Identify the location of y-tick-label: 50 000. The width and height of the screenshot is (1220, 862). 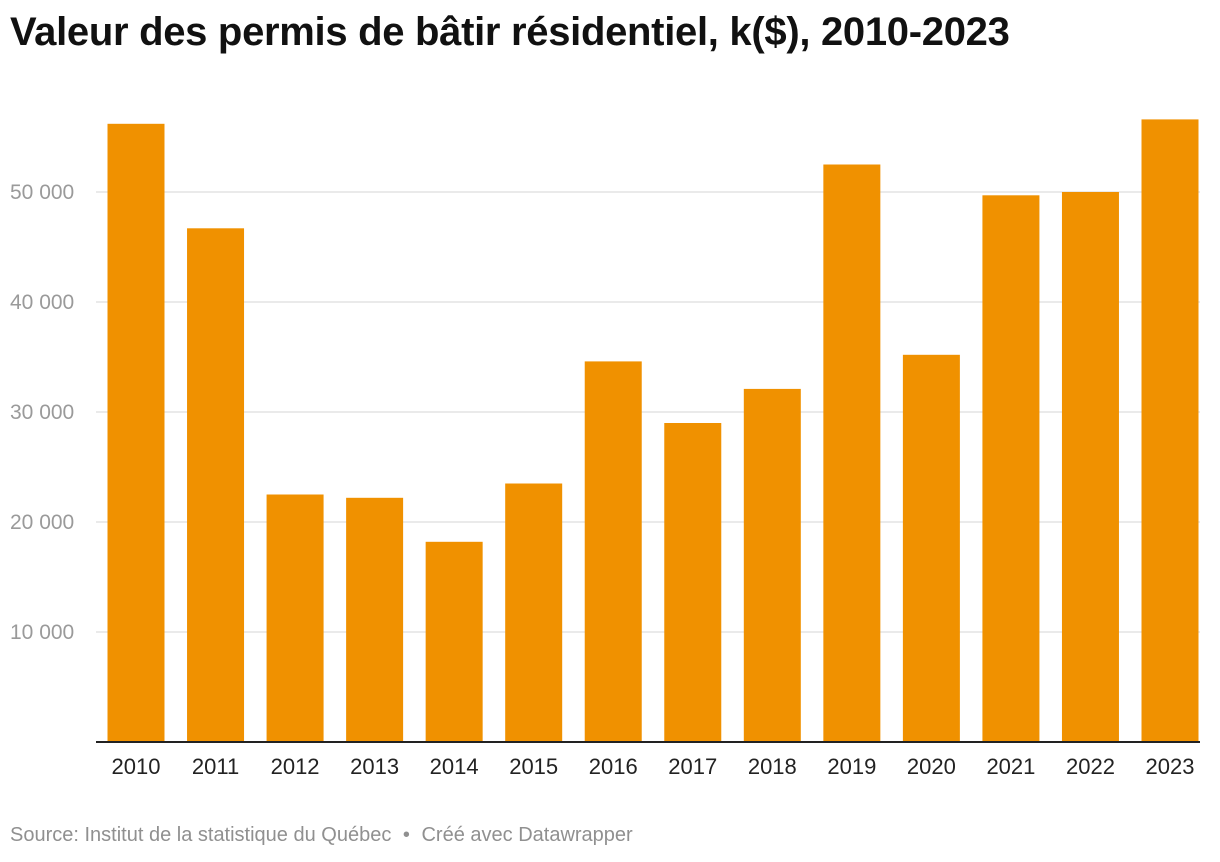
(42, 192).